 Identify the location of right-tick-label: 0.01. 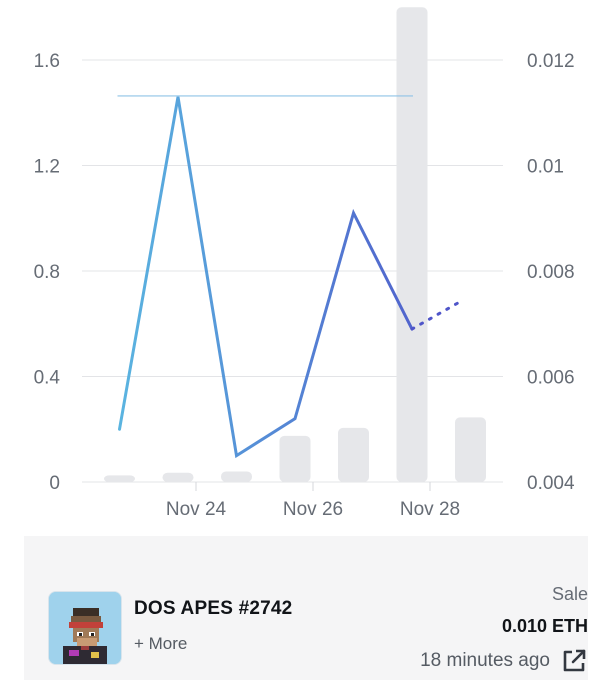
(545, 167).